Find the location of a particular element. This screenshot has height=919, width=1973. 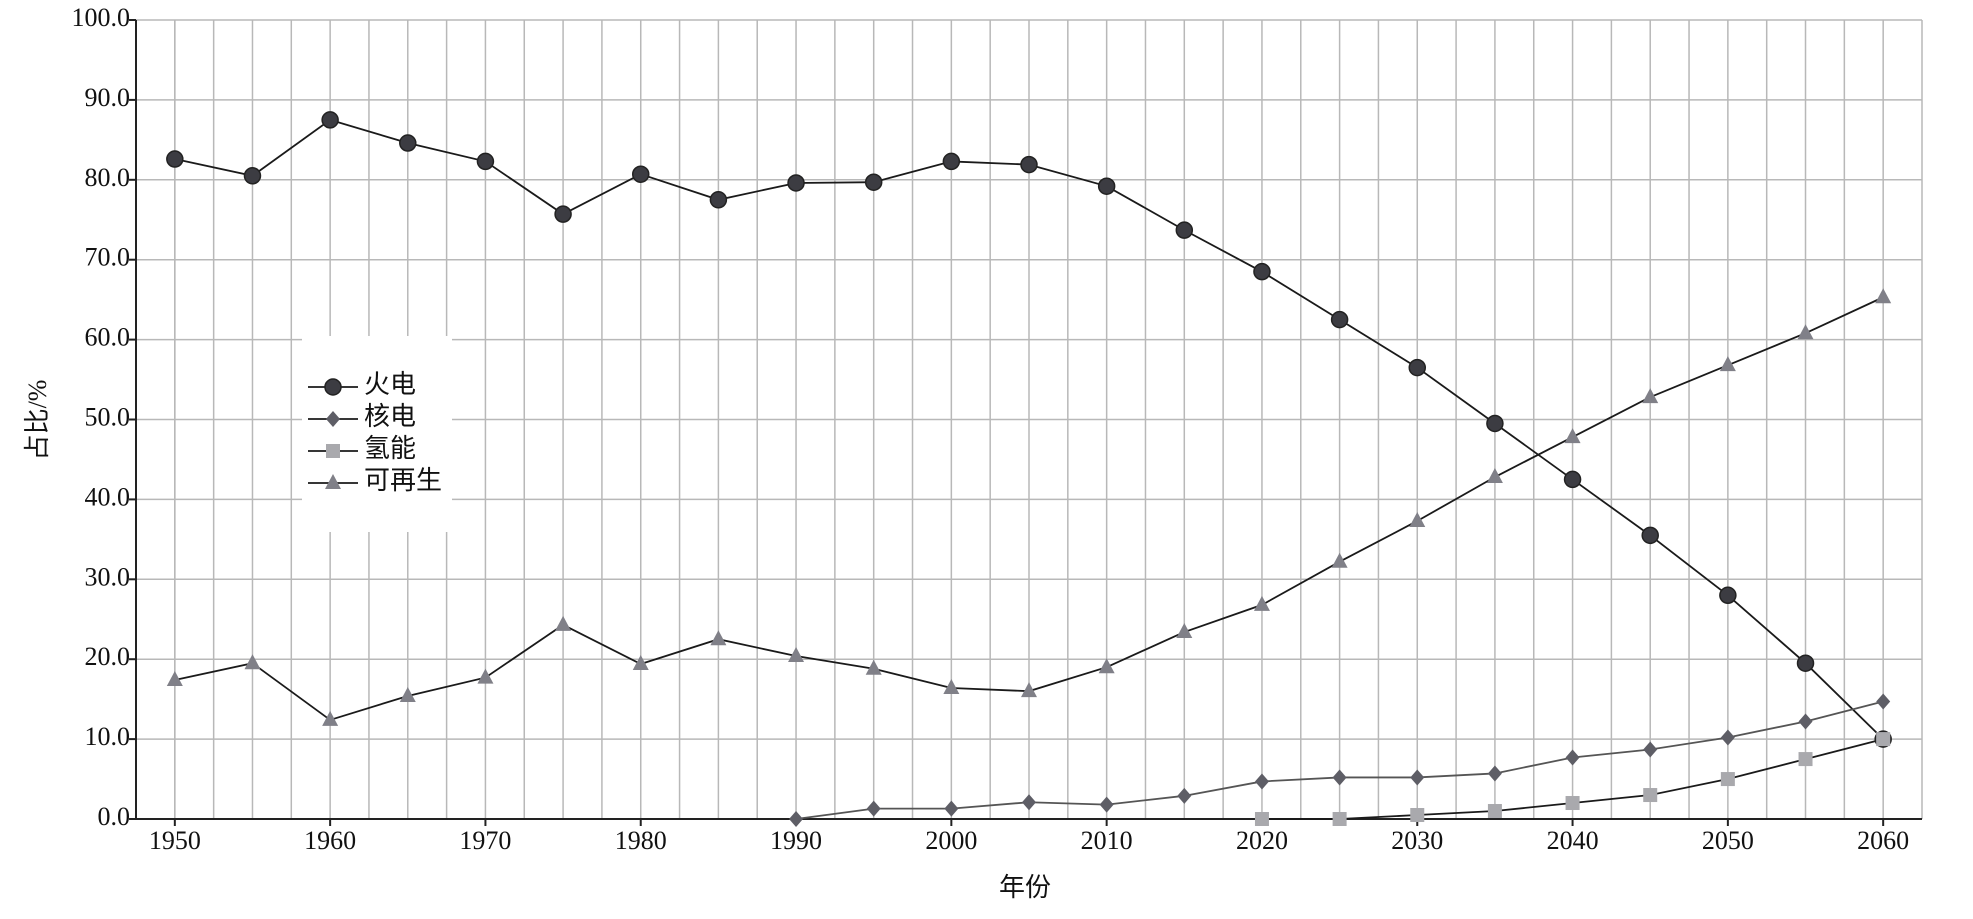

y-tick-label: 50.0 is located at coordinates (108, 416).